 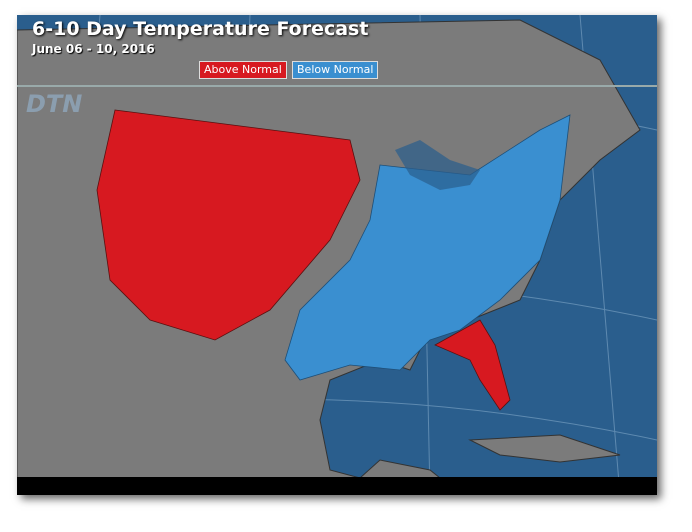 What do you see at coordinates (93, 49) in the screenshot?
I see `subtitle: June 06 - 10, 2016` at bounding box center [93, 49].